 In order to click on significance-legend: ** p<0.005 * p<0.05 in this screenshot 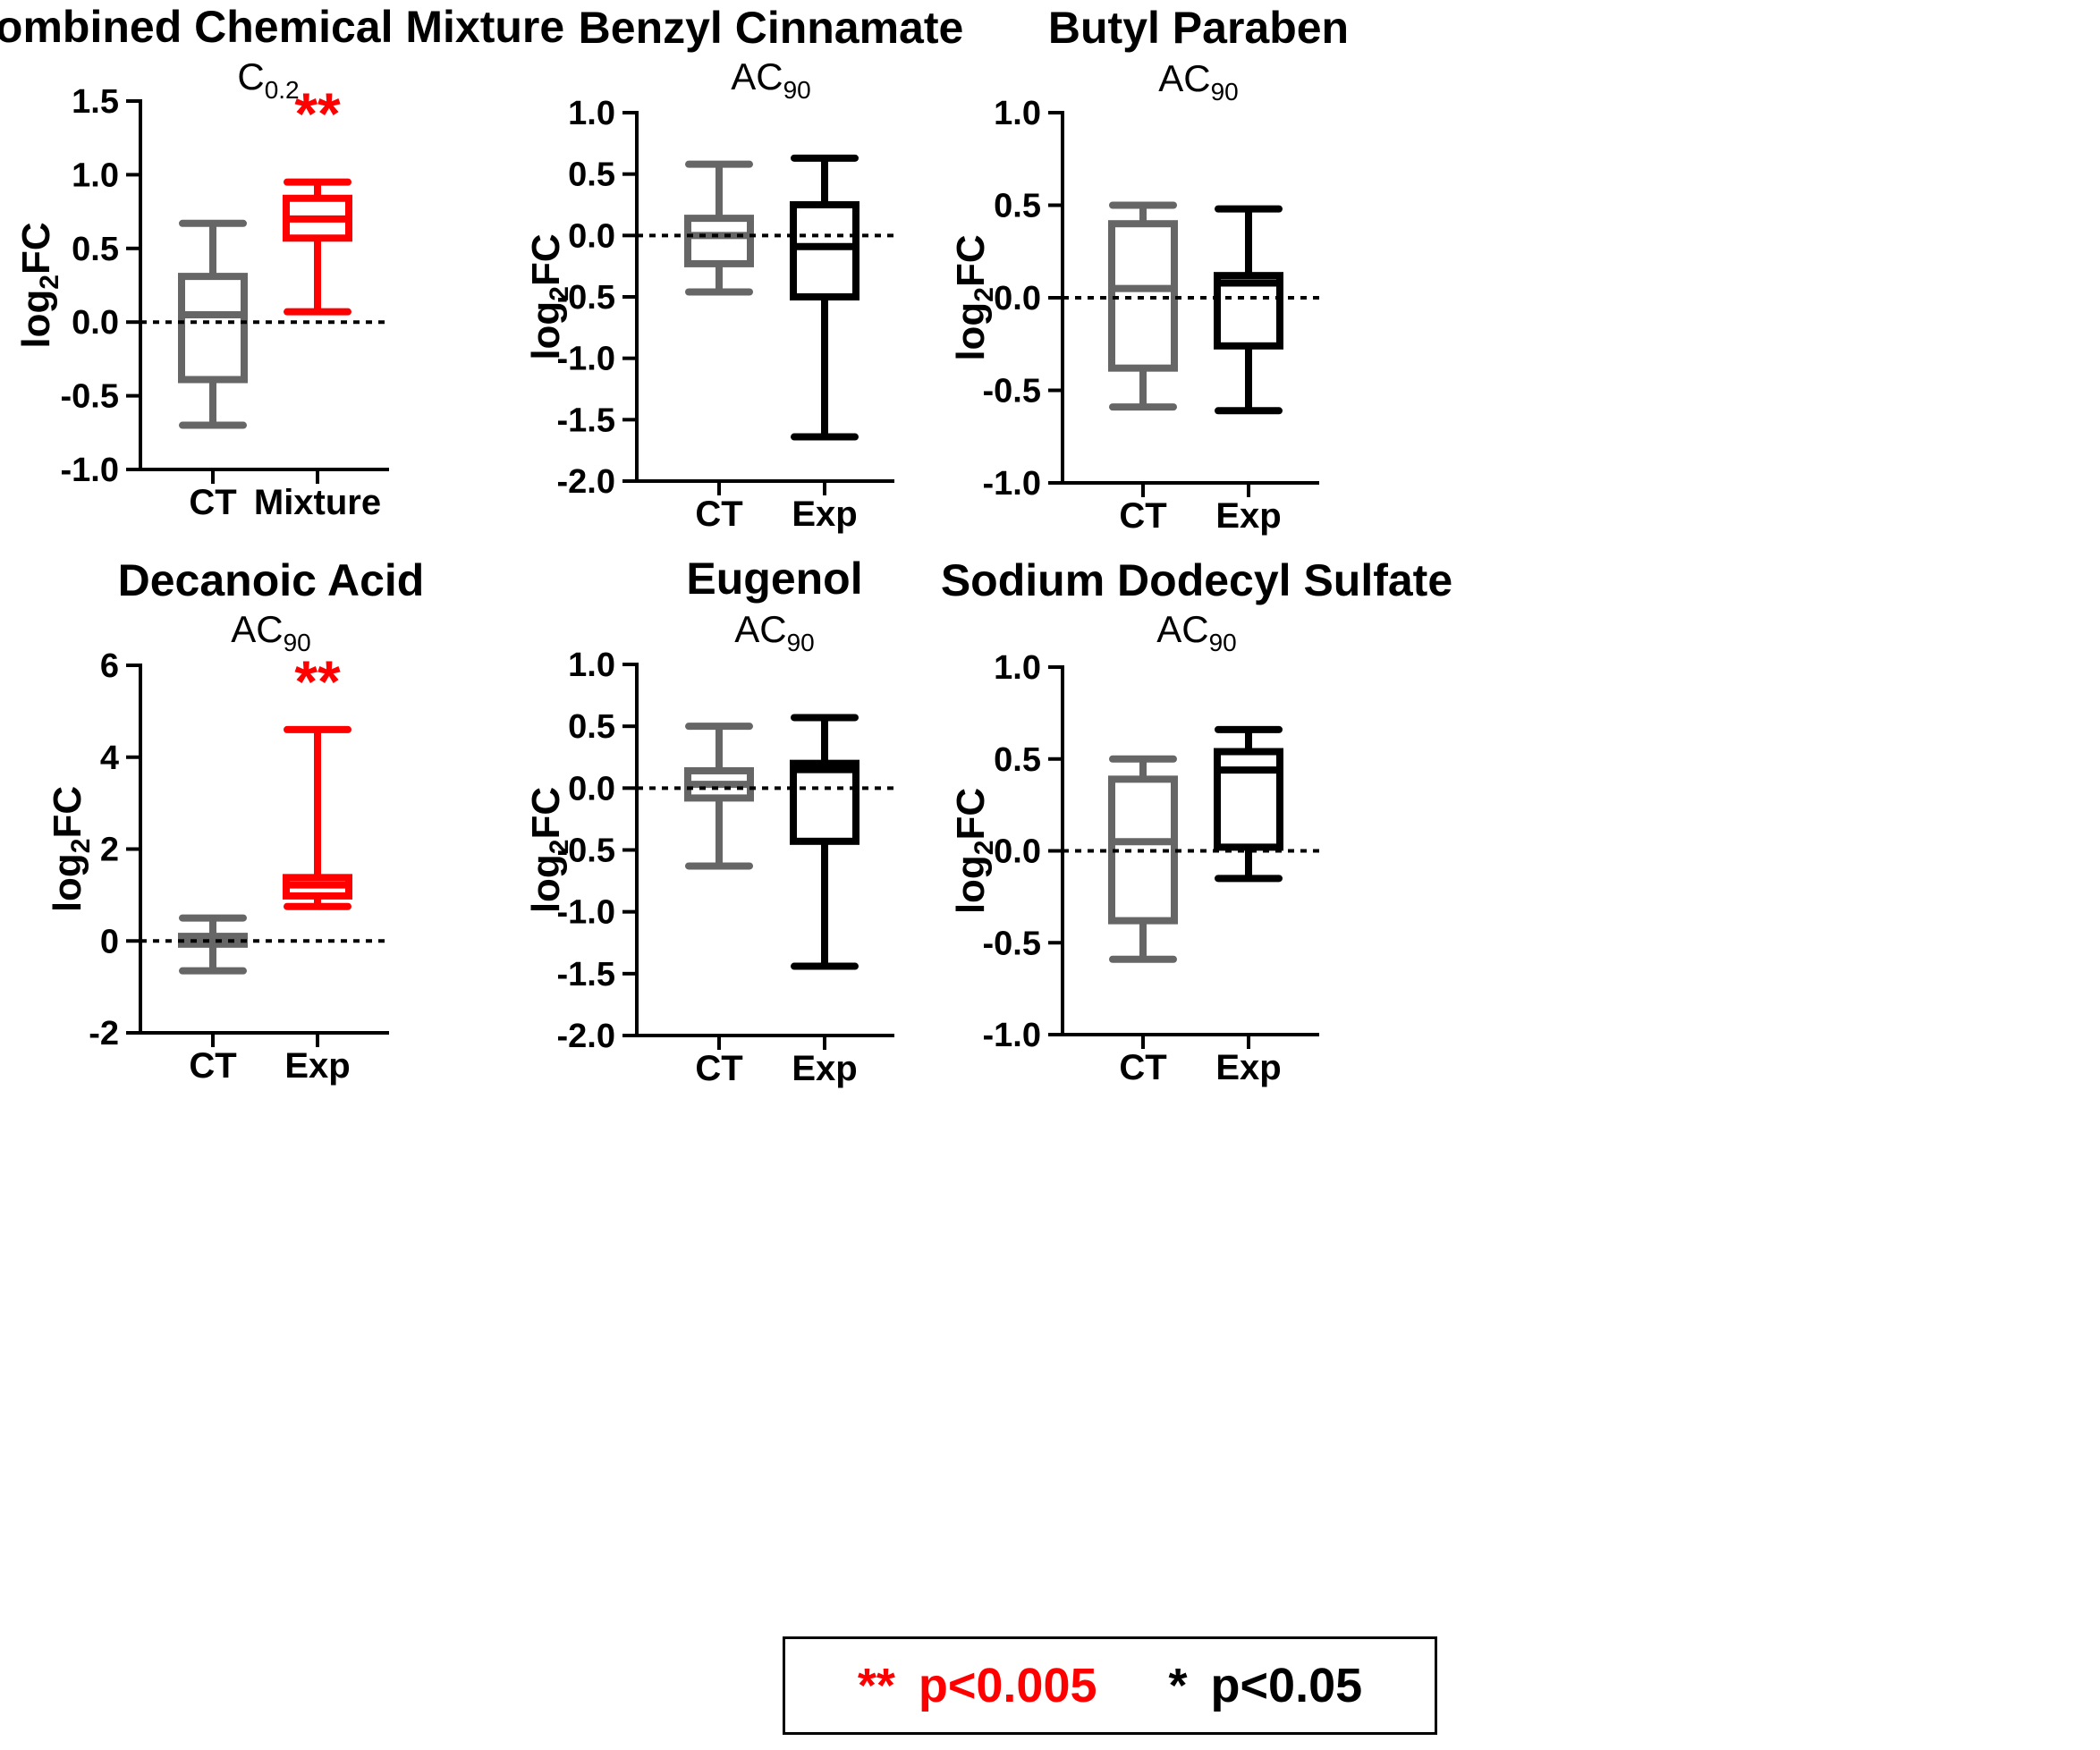, I will do `click(1110, 1685)`.